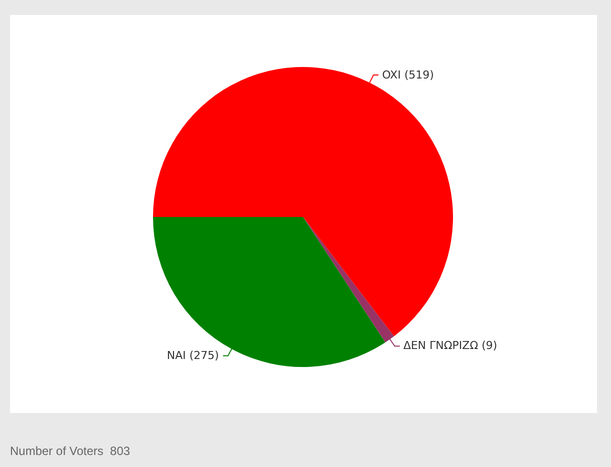 The image size is (611, 467). What do you see at coordinates (70, 451) in the screenshot?
I see `text: Number of Voters 803` at bounding box center [70, 451].